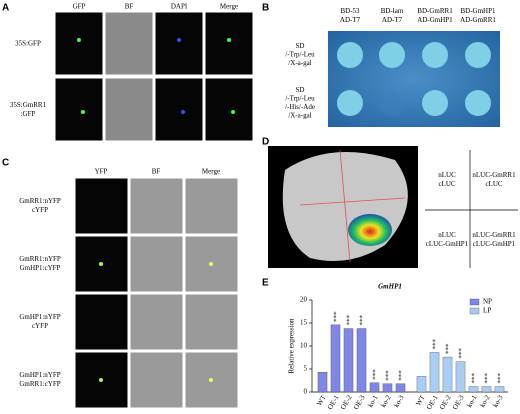 Image resolution: width=520 pixels, height=414 pixels. I want to click on legend-swatch, so click(474, 311).